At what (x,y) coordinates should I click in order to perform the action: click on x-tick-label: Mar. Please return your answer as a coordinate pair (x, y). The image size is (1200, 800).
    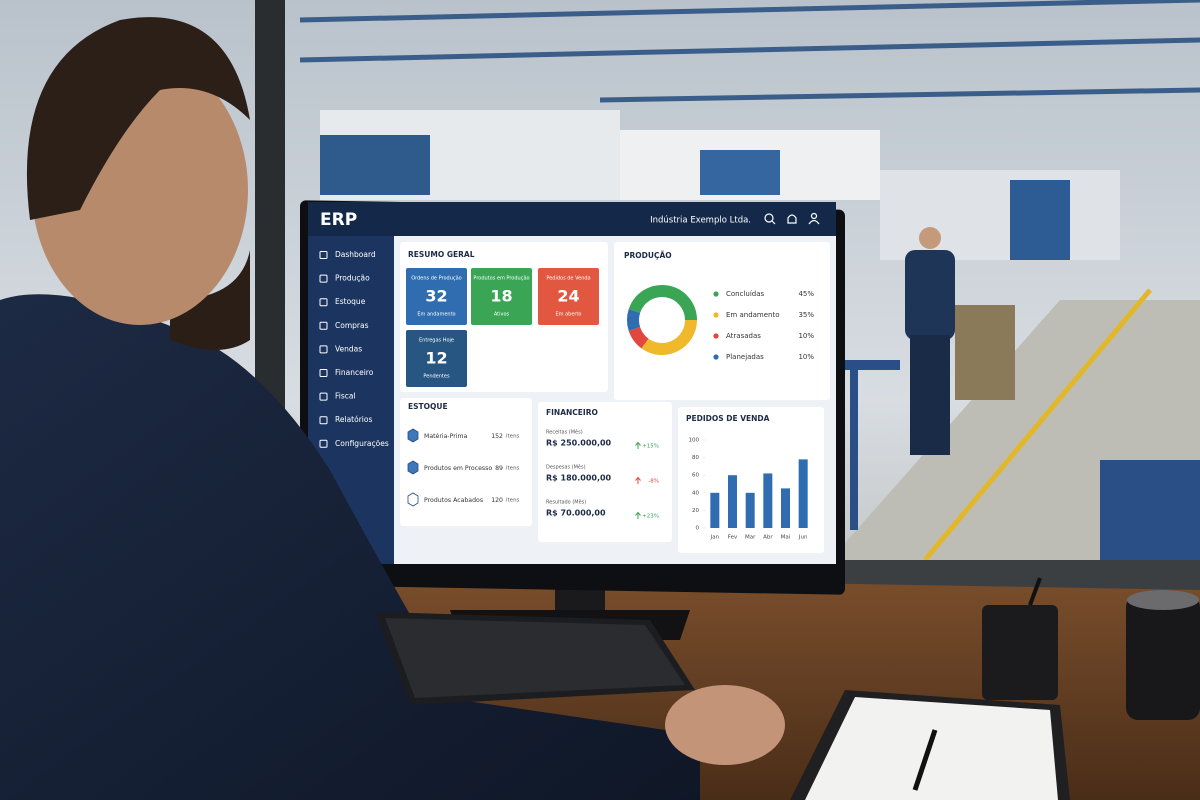
    Looking at the image, I should click on (750, 538).